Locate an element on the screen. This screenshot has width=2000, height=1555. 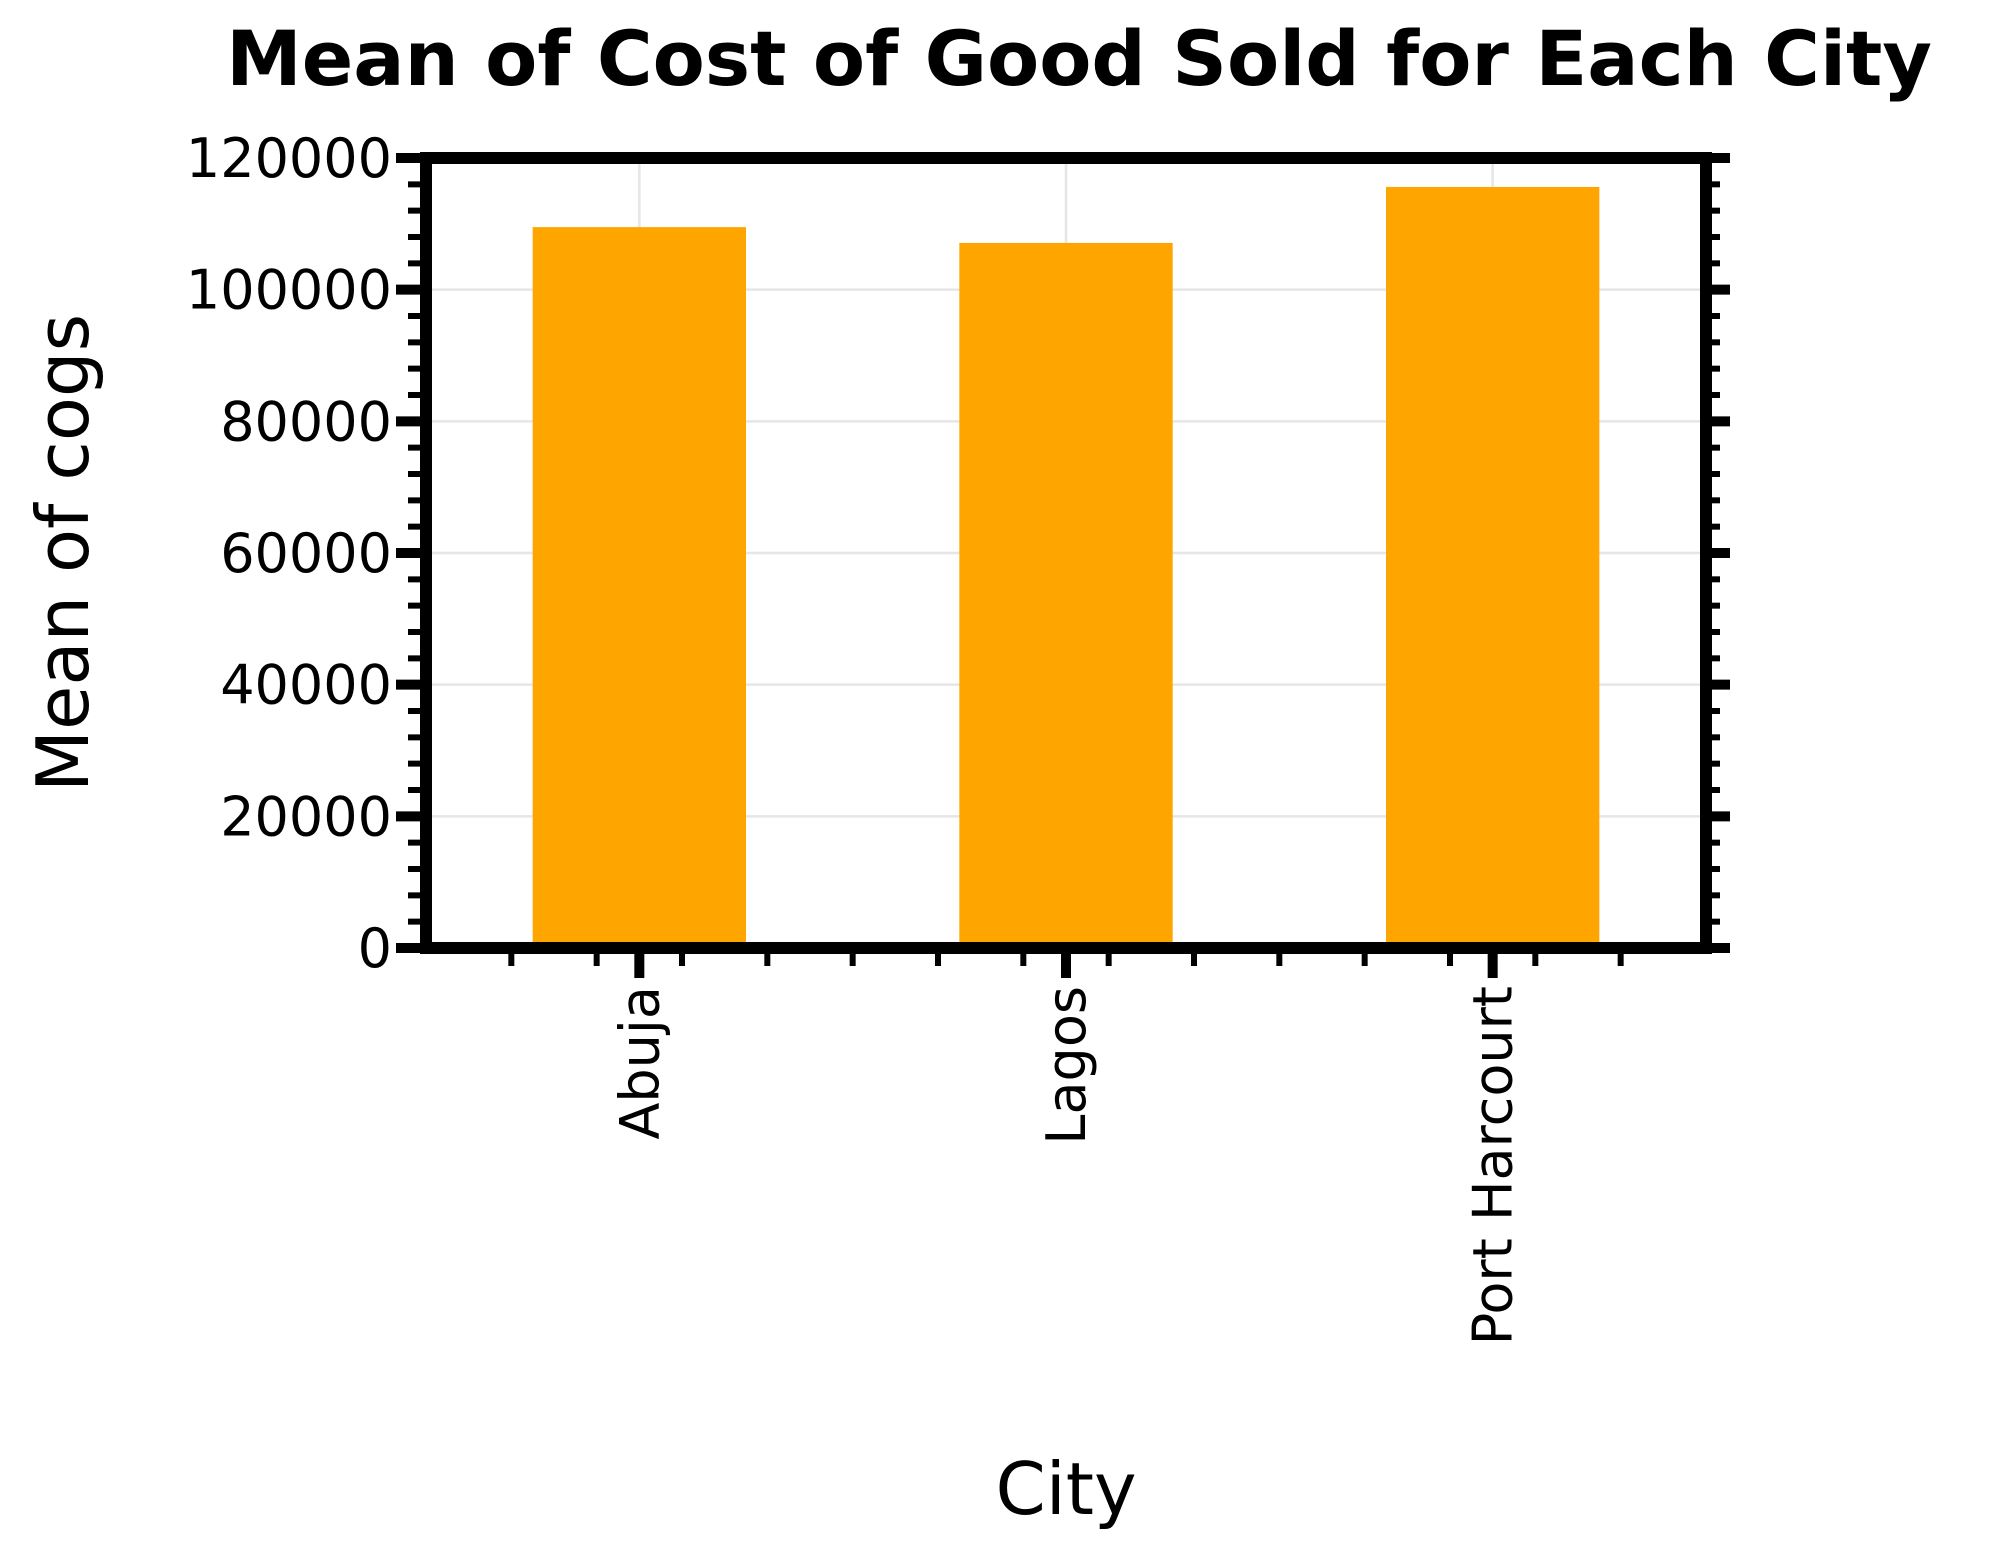
x-tick-label: Lagos is located at coordinates (1066, 1065).